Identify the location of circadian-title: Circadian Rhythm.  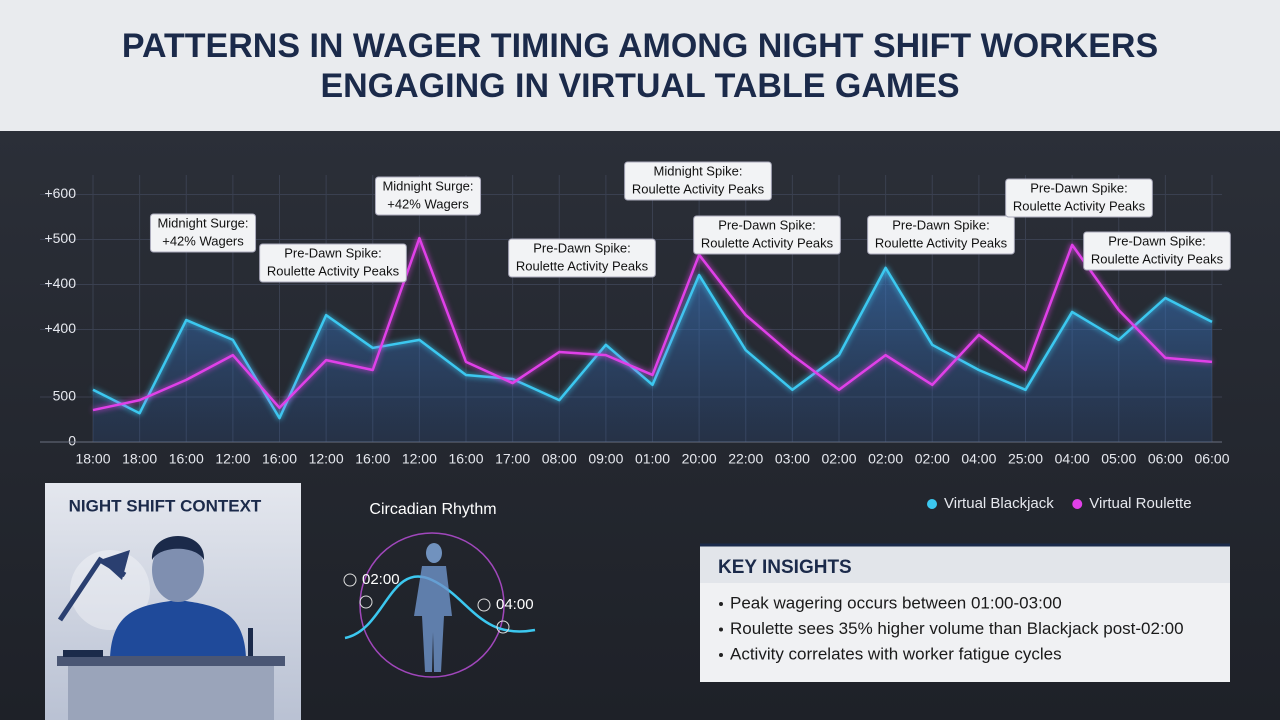
(432, 509).